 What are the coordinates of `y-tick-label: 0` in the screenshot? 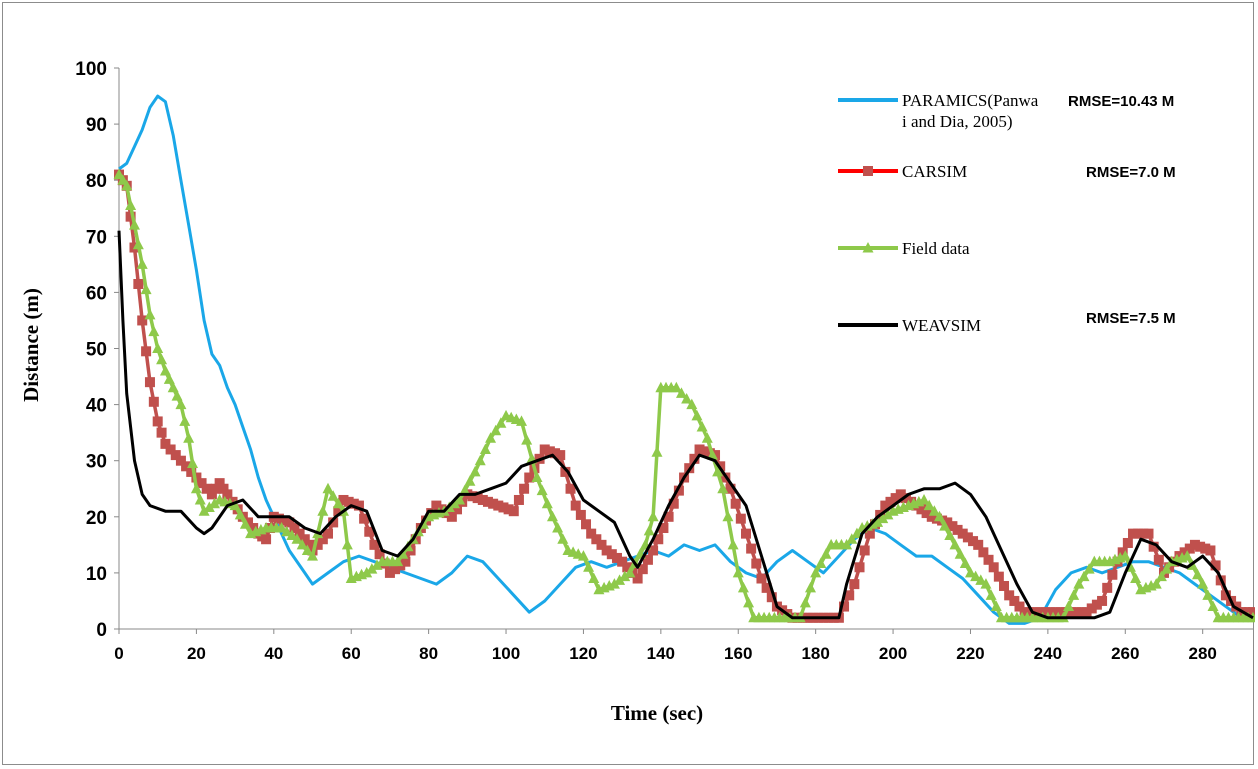 It's located at (101, 630).